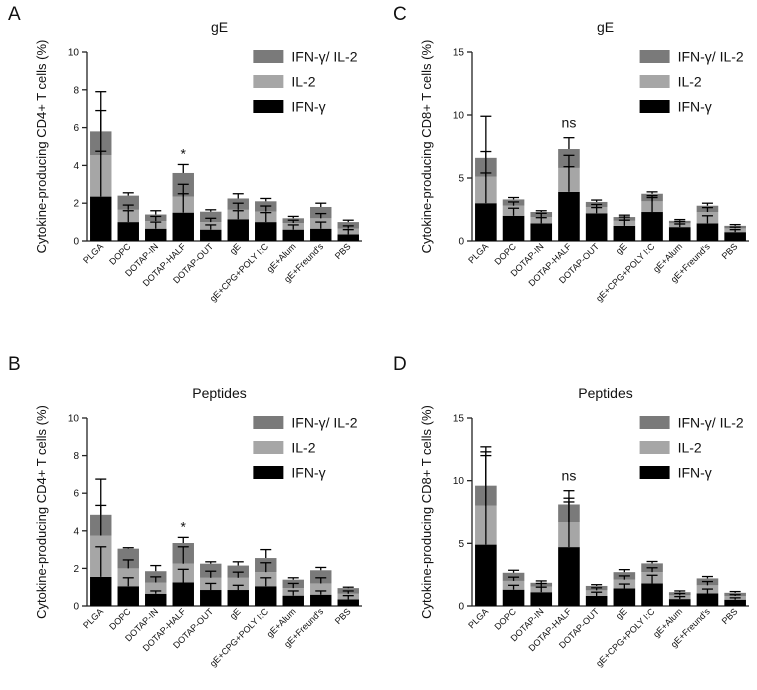 The width and height of the screenshot is (757, 690). Describe the element at coordinates (184, 153) in the screenshot. I see `panel-a-significance-label: *` at that location.